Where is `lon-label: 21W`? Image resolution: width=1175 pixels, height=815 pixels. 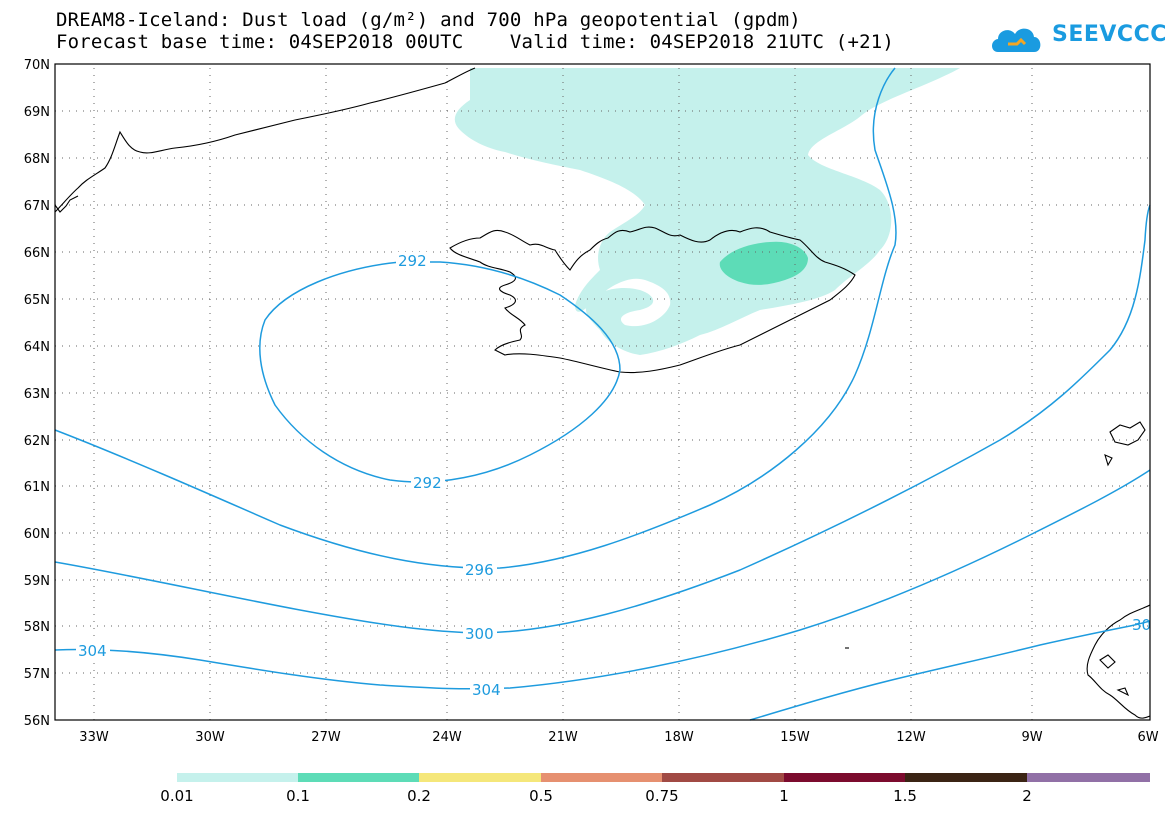 lon-label: 21W is located at coordinates (563, 737).